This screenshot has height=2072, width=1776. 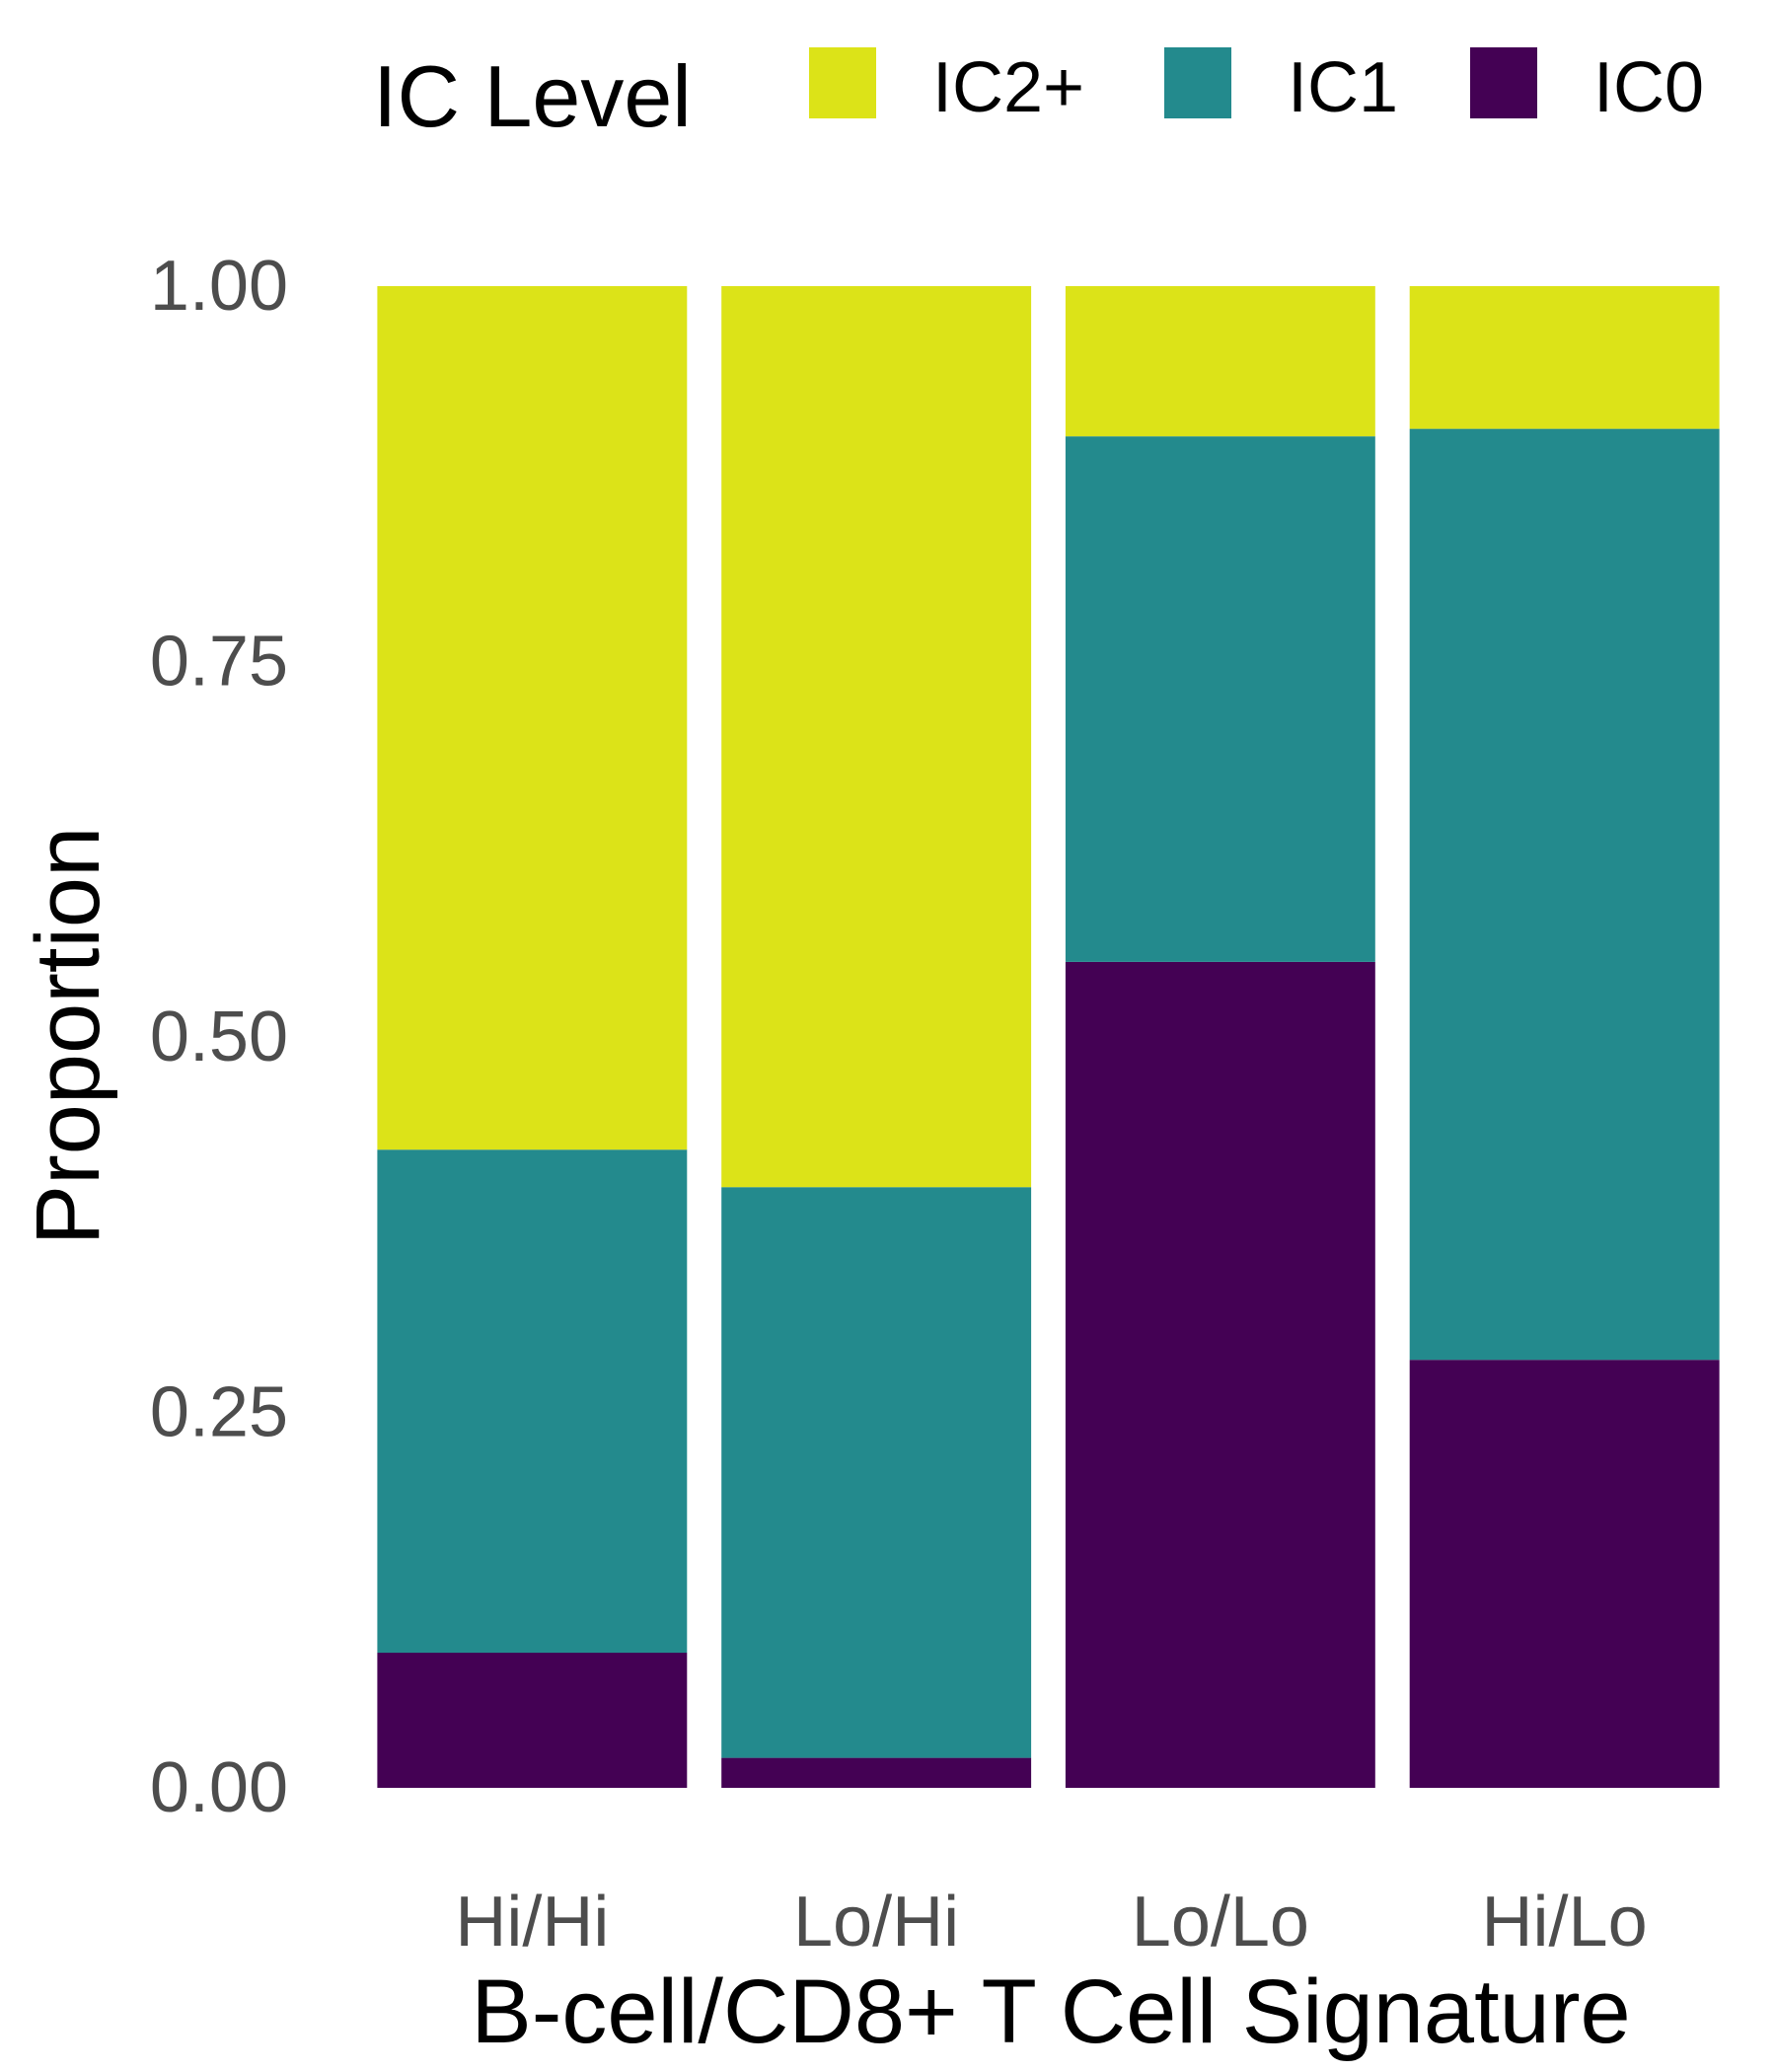 What do you see at coordinates (1008, 87) in the screenshot?
I see `legend-label-ic2: IC2+` at bounding box center [1008, 87].